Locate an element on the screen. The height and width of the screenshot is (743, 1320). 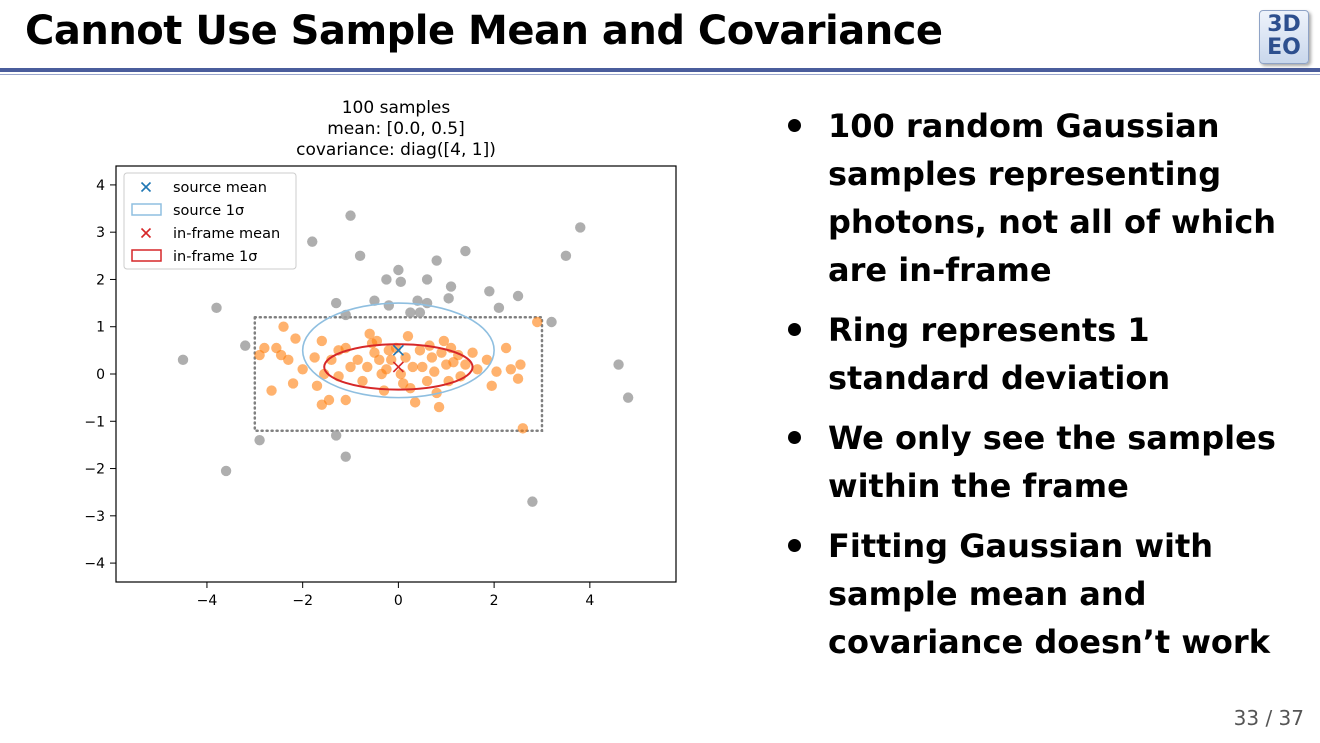
legend-source-mean-icon is located at coordinates (146, 187).